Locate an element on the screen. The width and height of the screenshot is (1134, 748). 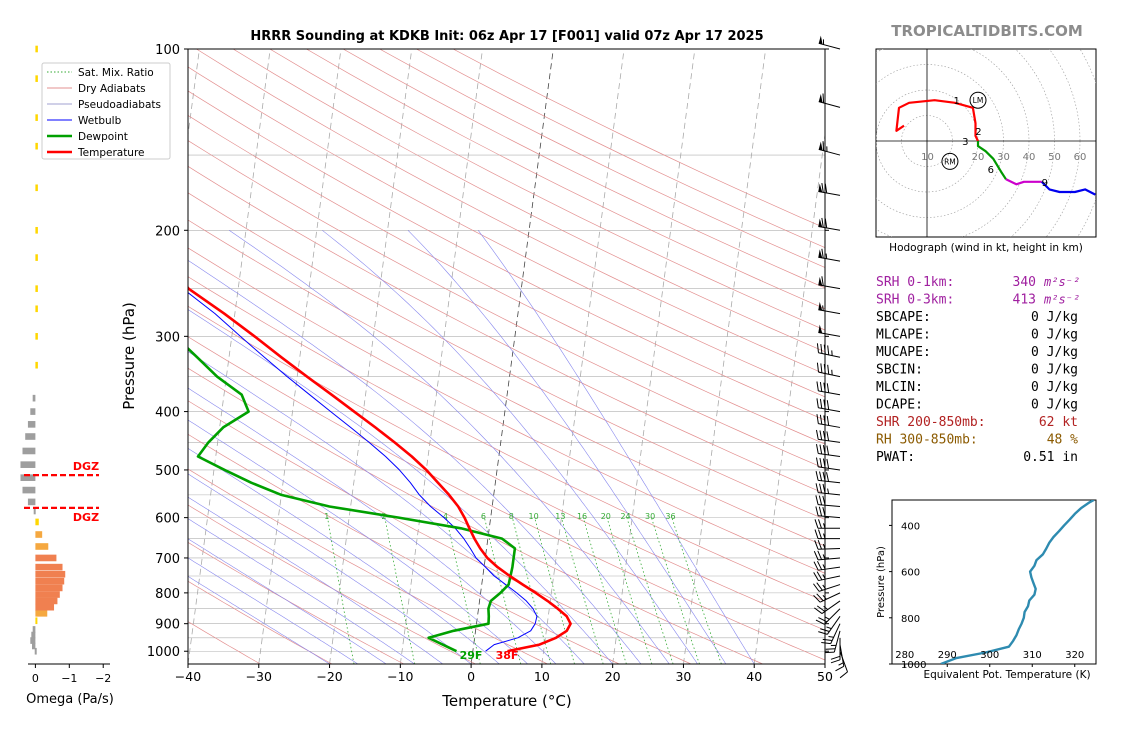
mixing-ratio-line is located at coordinates (582, 590).